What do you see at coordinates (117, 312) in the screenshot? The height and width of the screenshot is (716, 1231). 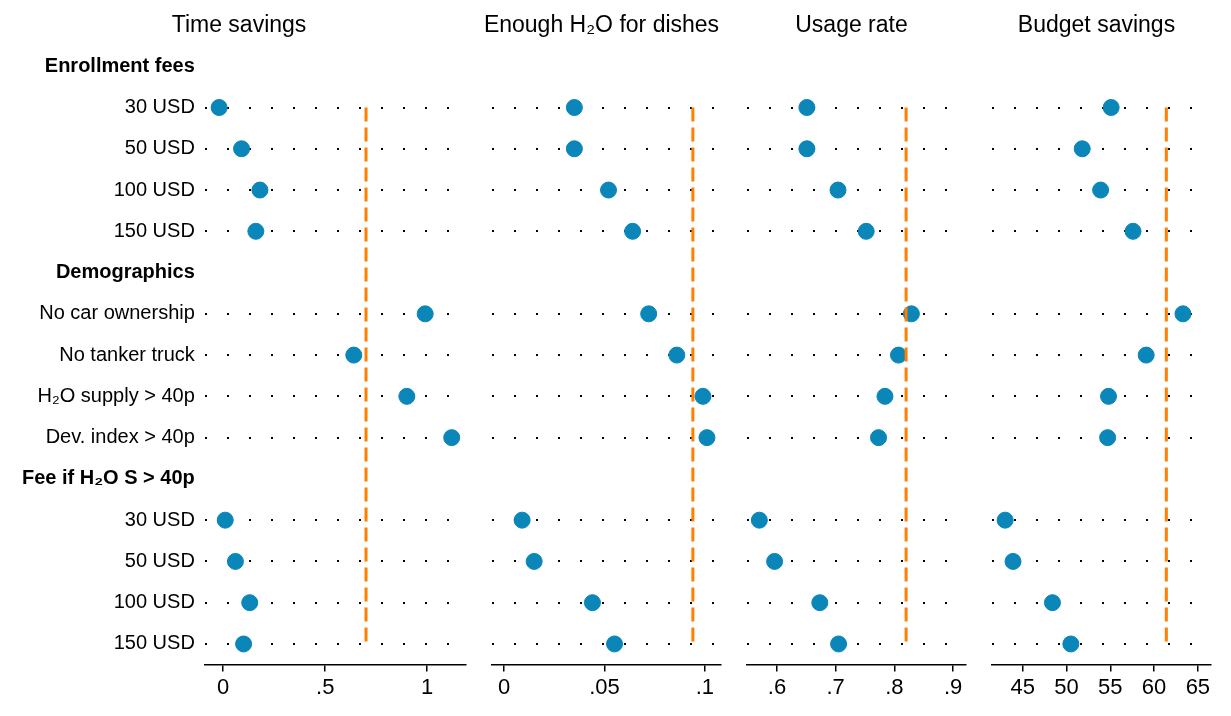 I see `y-tick-label: No car ownership` at bounding box center [117, 312].